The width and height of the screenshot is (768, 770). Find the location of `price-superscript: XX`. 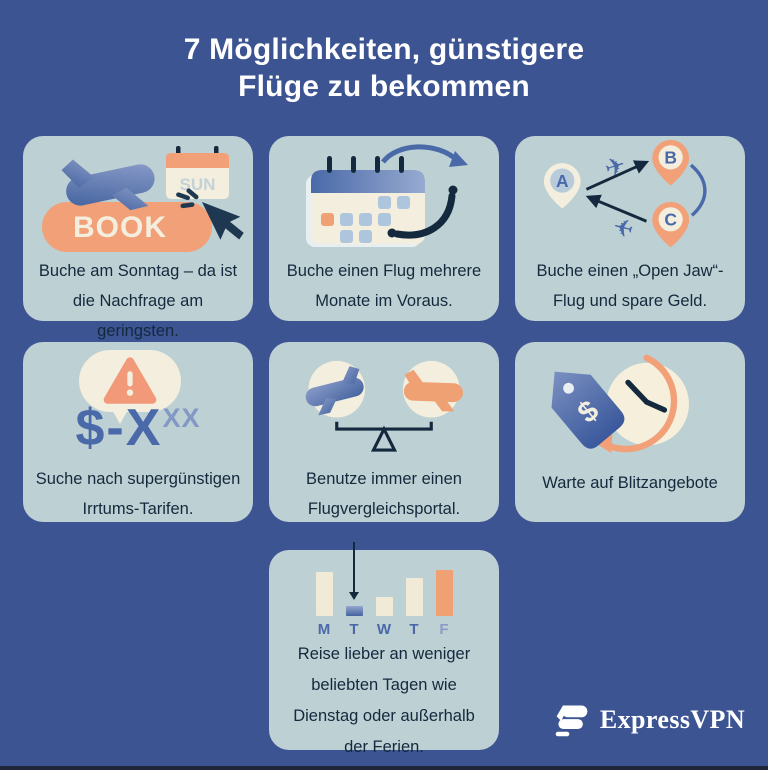

price-superscript: XX is located at coordinates (181, 418).